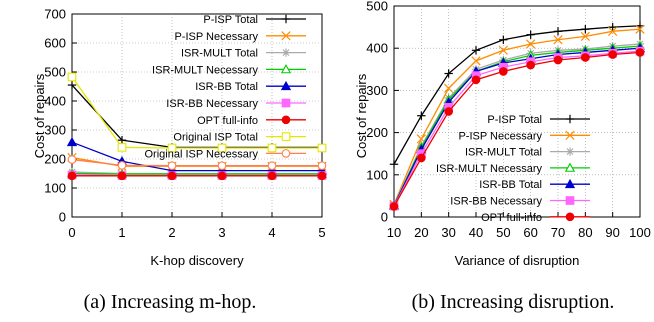  I want to click on x-tick-label: 4, so click(271, 232).